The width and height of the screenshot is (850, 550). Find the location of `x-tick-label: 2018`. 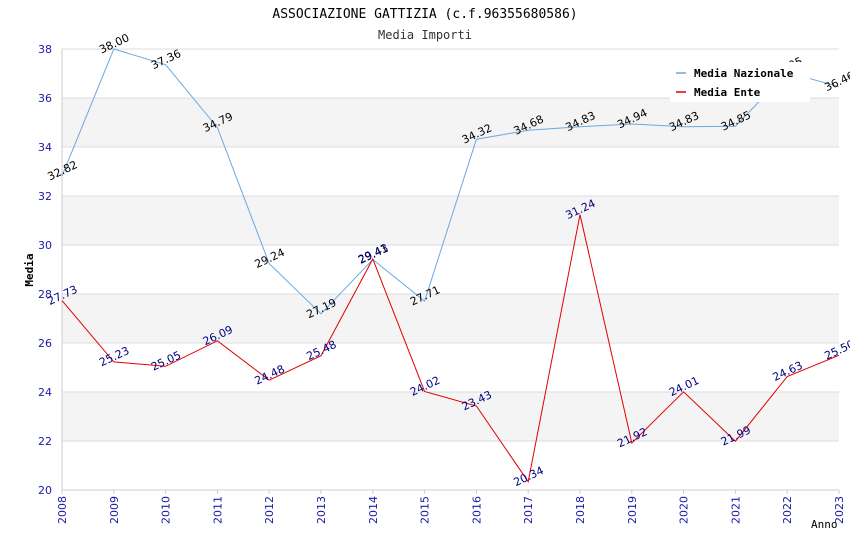

x-tick-label: 2018 is located at coordinates (580, 510).